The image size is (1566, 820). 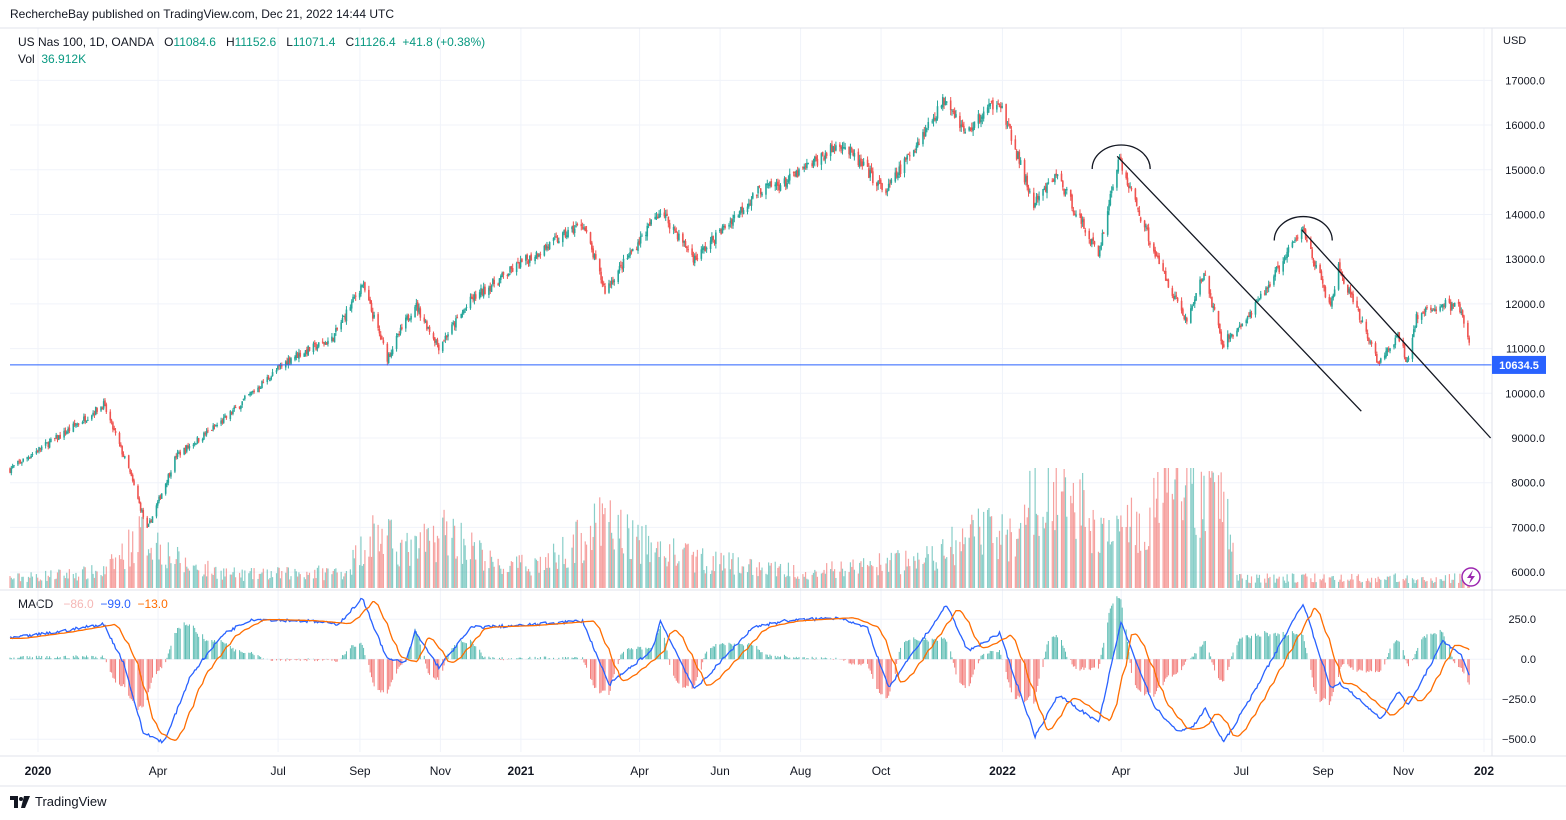 What do you see at coordinates (1241, 771) in the screenshot?
I see `time-tick-label: Jul` at bounding box center [1241, 771].